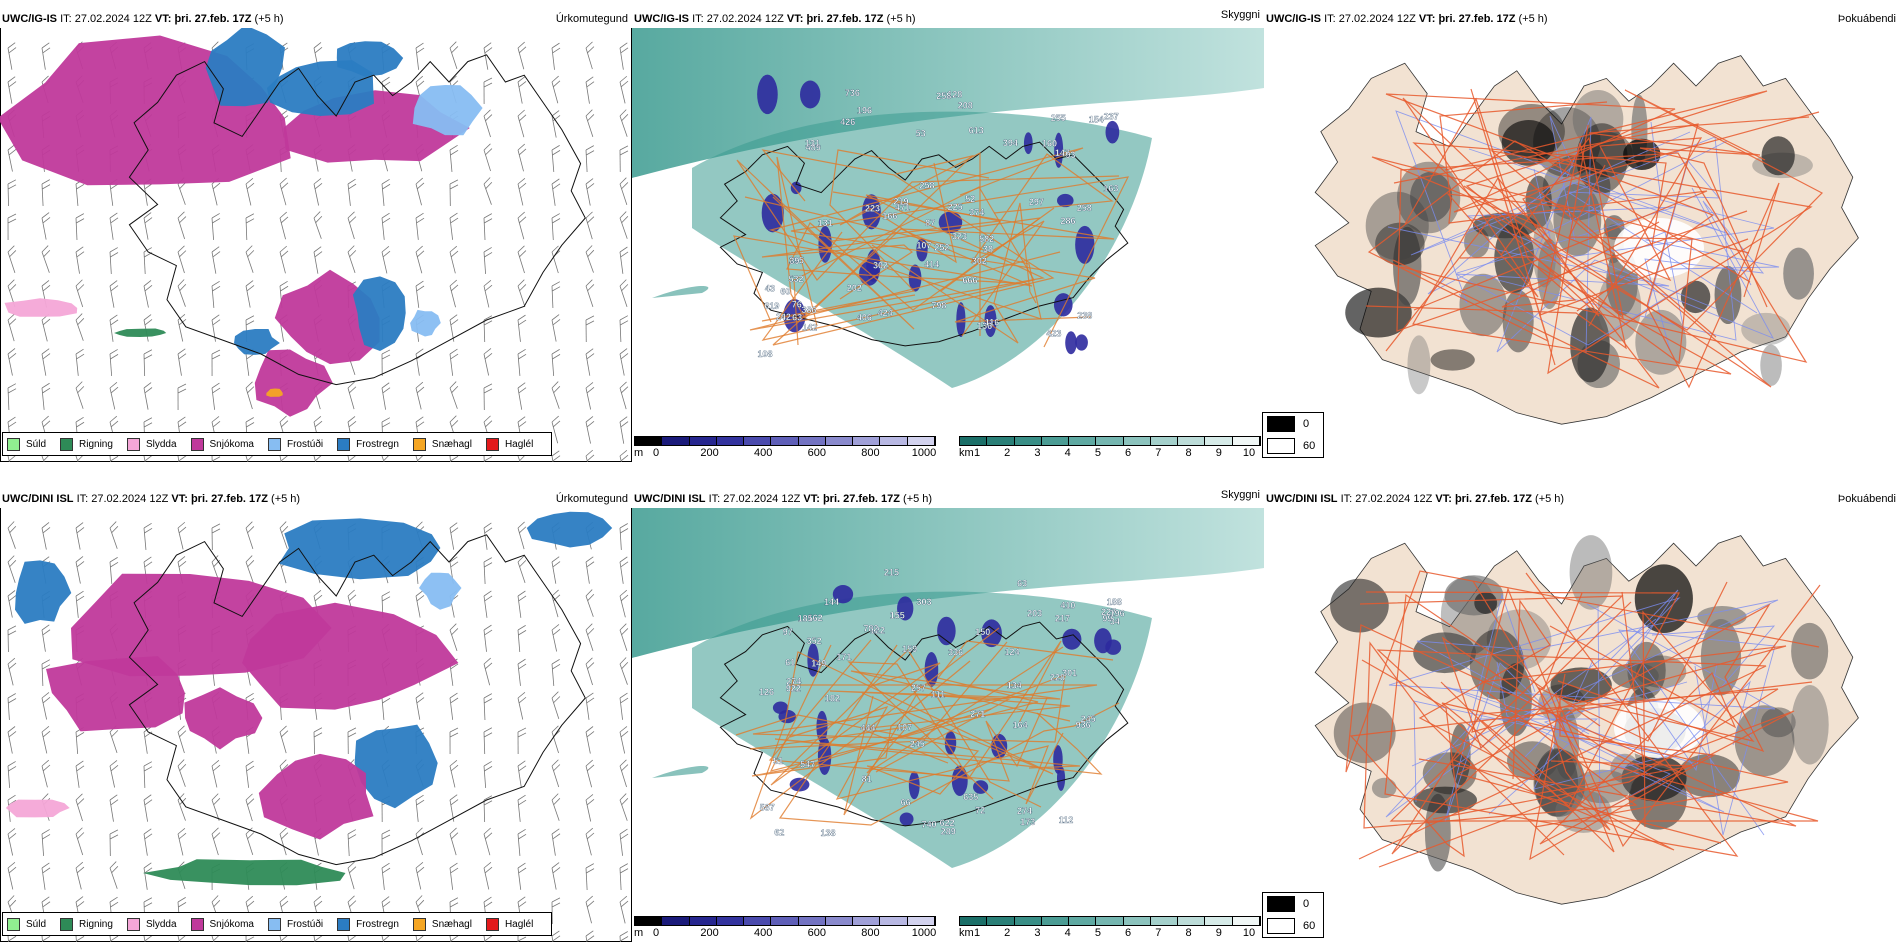 The image size is (1900, 950). I want to click on visibility-value: 34, so click(1115, 621).